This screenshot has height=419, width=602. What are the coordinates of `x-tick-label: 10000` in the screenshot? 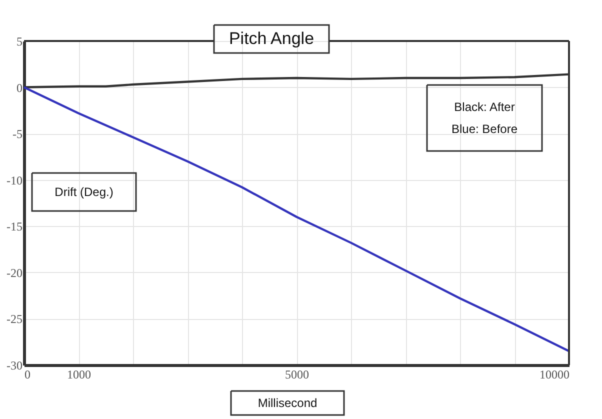 It's located at (555, 375).